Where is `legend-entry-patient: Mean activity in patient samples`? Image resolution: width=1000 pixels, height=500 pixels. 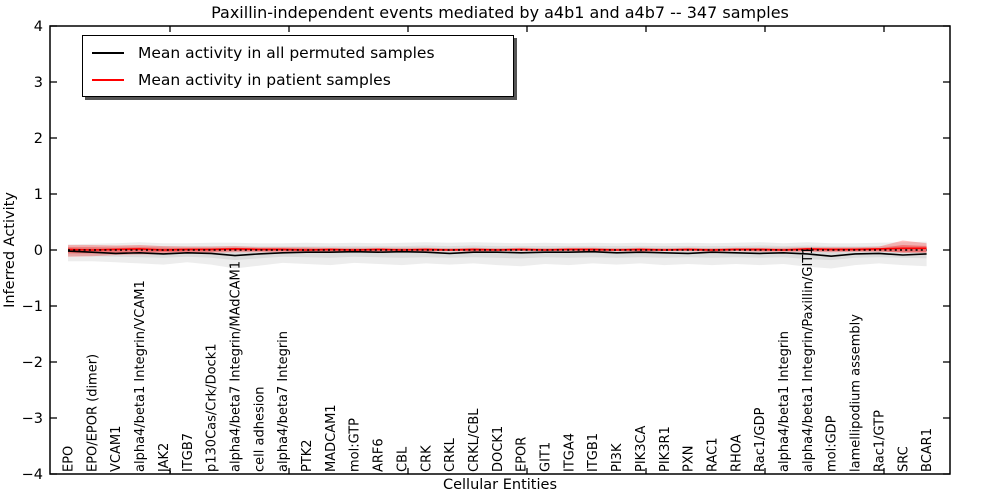 legend-entry-patient: Mean activity in patient samples is located at coordinates (298, 80).